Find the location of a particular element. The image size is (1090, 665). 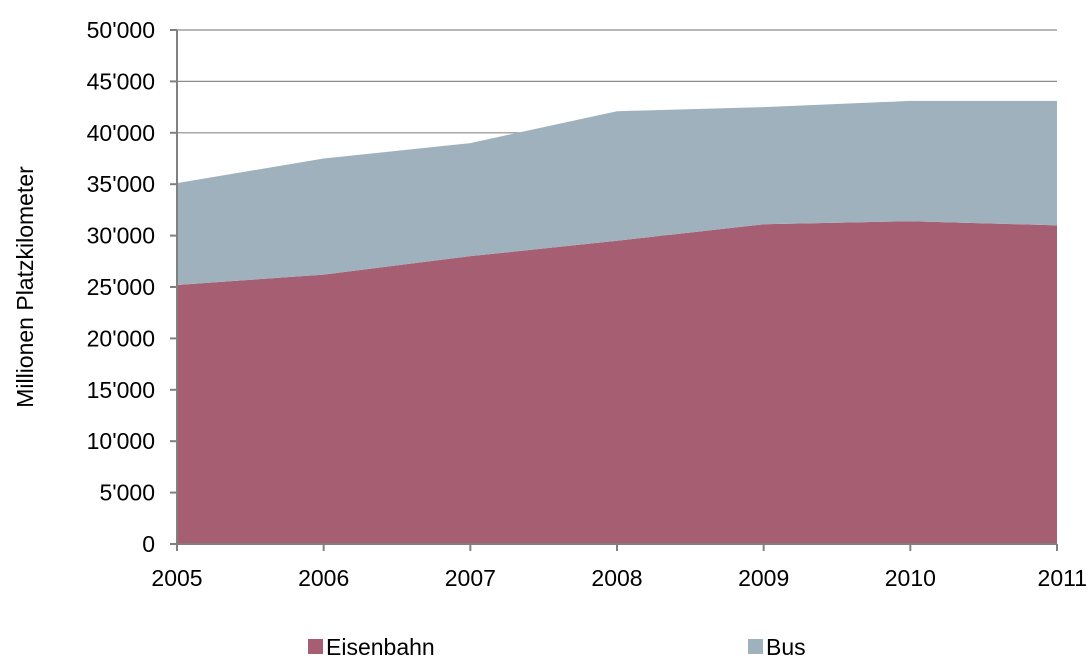

legend-swatch-eisenbahn is located at coordinates (315, 646).